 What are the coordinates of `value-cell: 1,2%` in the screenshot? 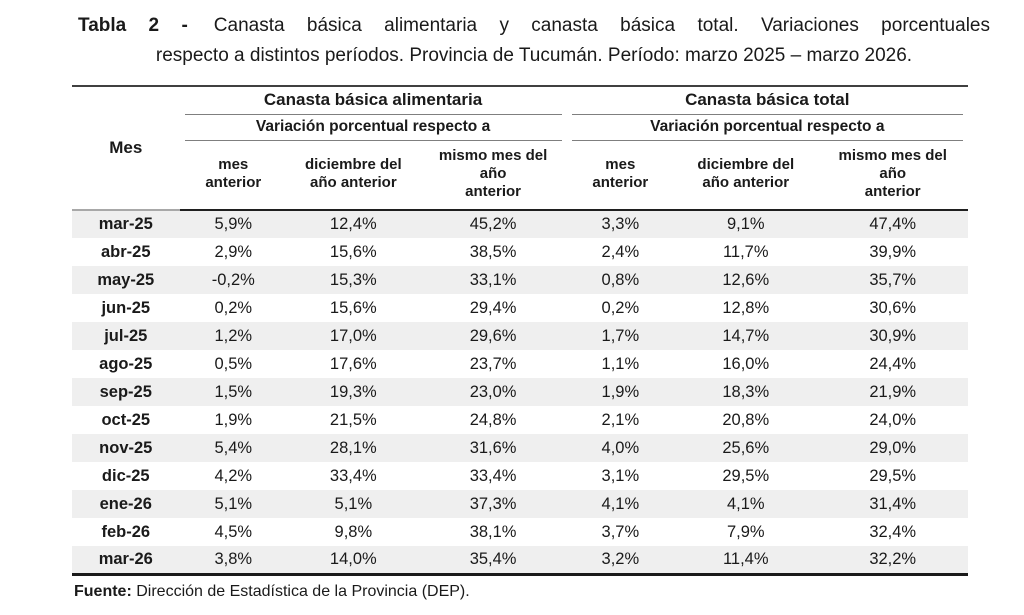 It's located at (233, 335).